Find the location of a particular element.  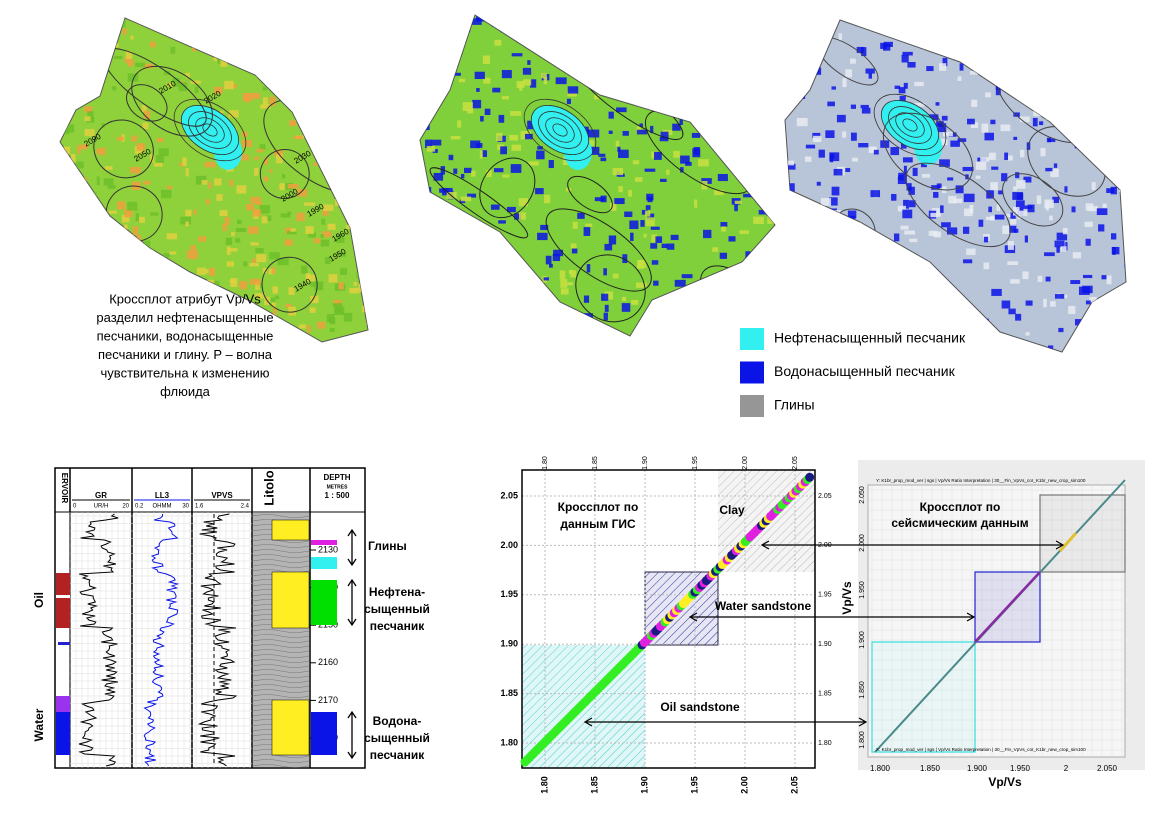

x-tick-label: 1.900 is located at coordinates (977, 768).